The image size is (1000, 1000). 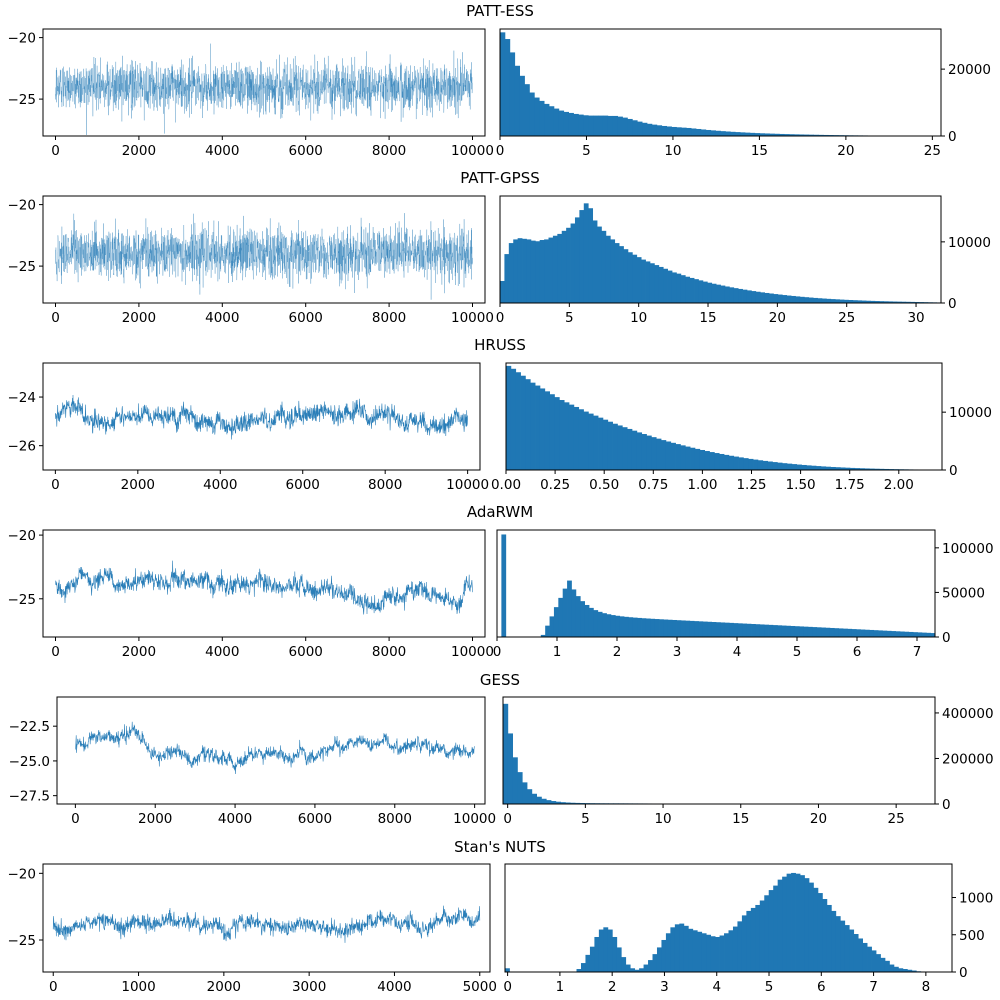 What do you see at coordinates (769, 987) in the screenshot?
I see `panel-6-hist-xtick-label: 5` at bounding box center [769, 987].